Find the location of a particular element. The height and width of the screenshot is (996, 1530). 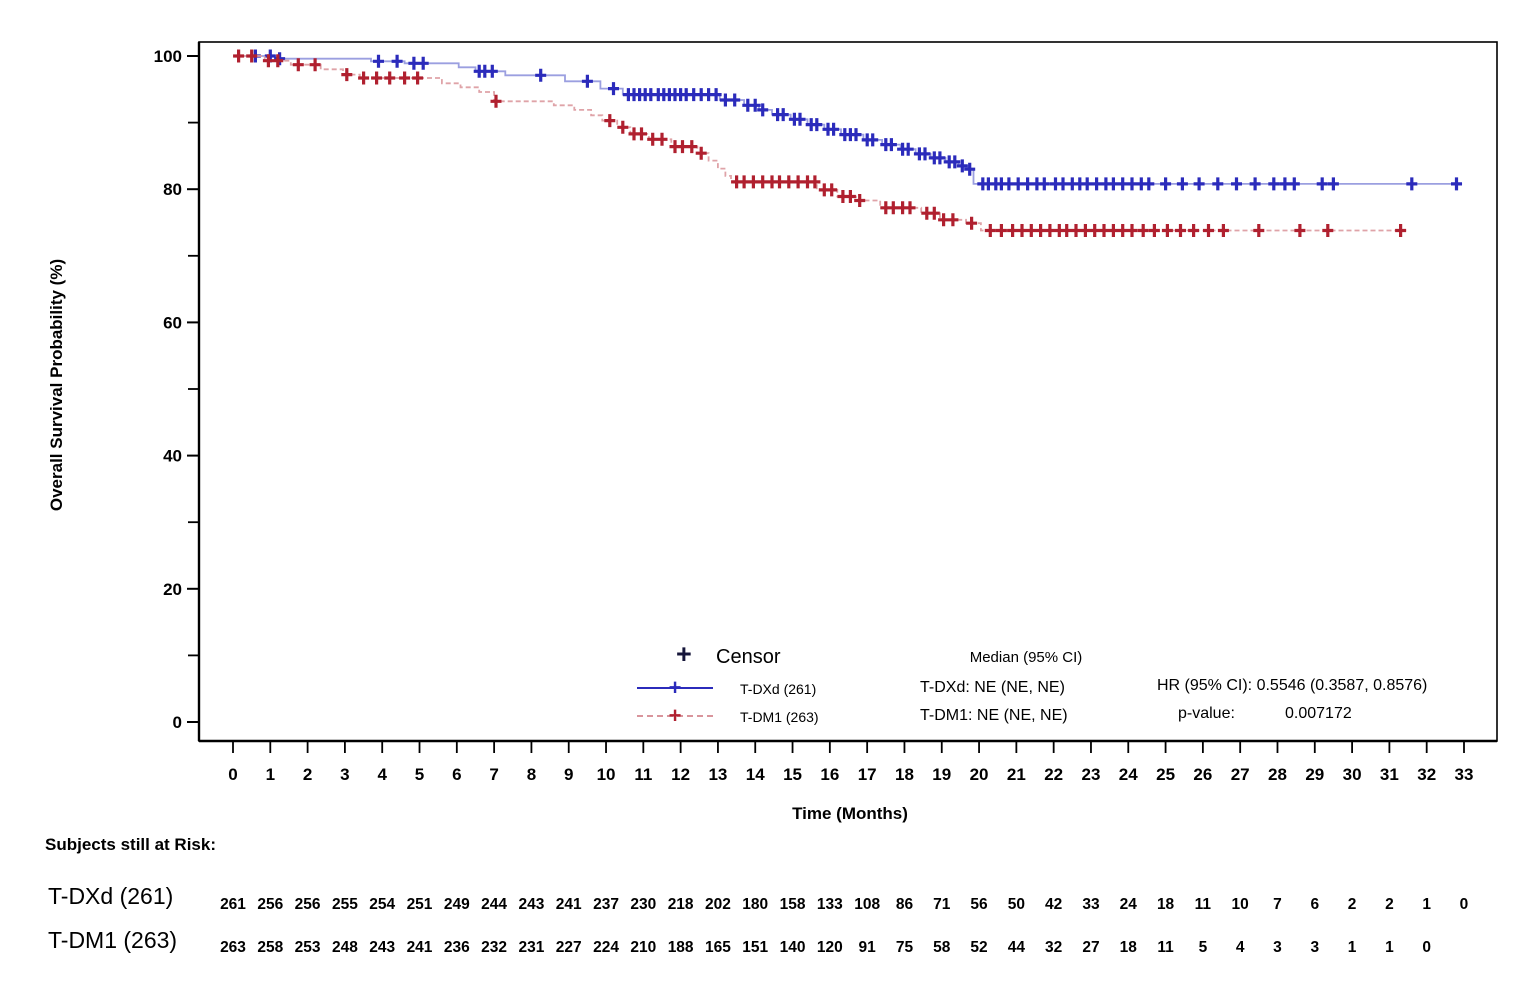

risk-count-tdxd: 7 is located at coordinates (1277, 904).